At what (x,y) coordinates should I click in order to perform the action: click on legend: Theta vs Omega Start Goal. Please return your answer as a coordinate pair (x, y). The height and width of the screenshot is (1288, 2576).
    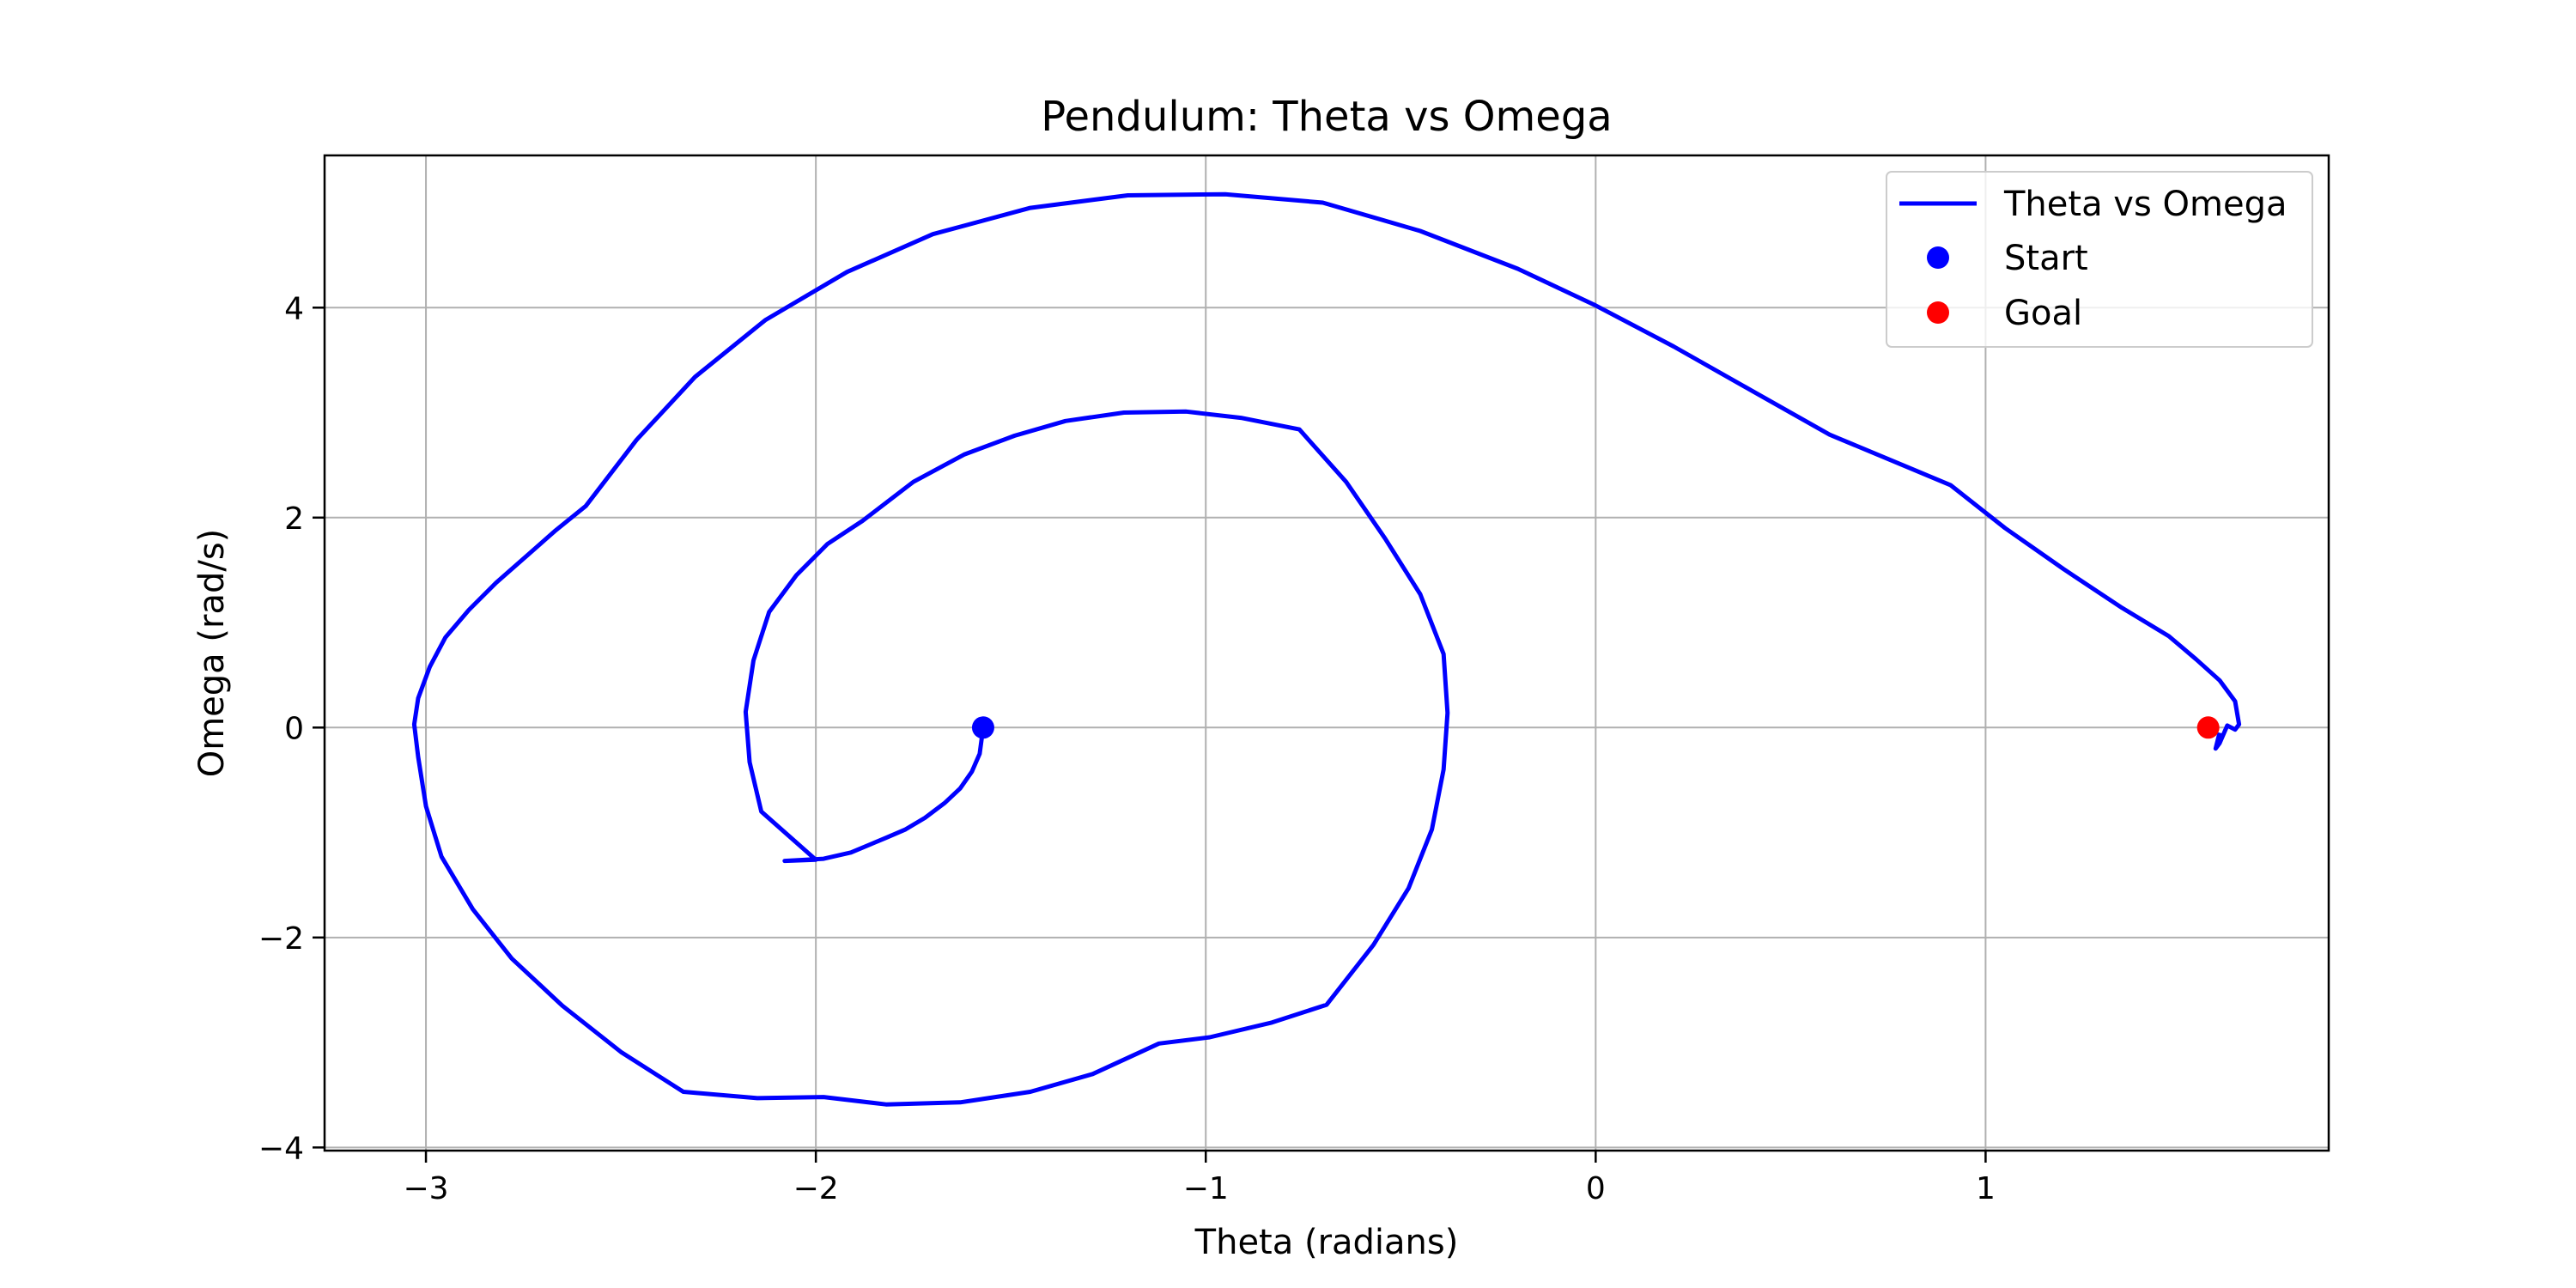
    Looking at the image, I should click on (2099, 259).